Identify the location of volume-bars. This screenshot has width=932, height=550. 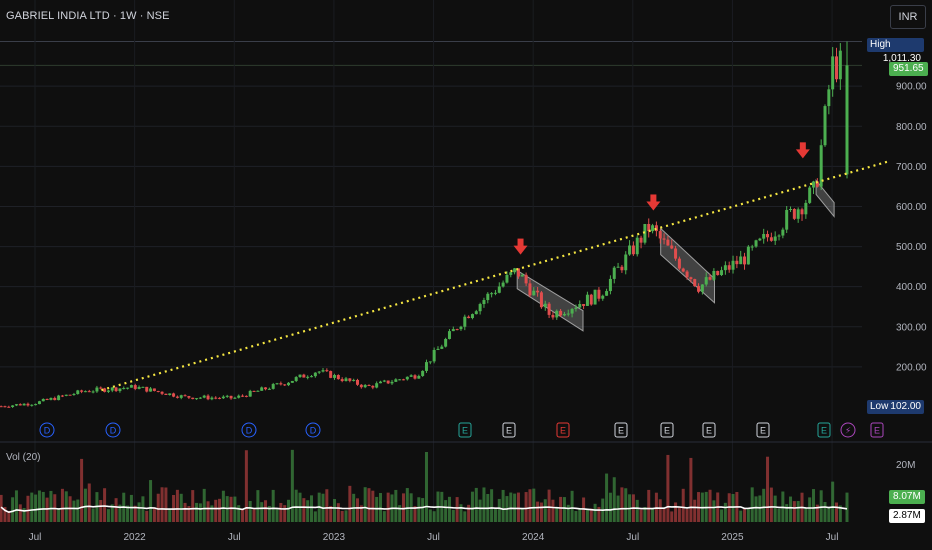
(424, 485).